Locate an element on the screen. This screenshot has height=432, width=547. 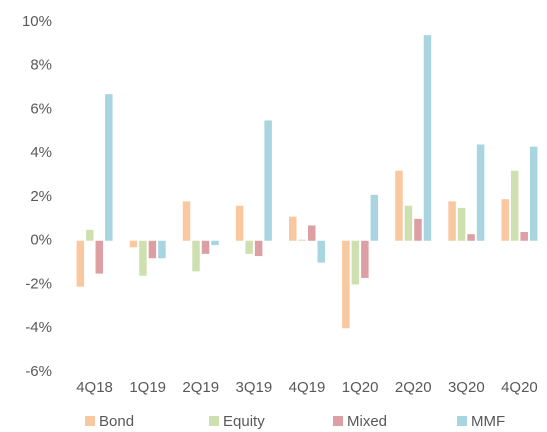
legend-label: Mixed is located at coordinates (367, 421).